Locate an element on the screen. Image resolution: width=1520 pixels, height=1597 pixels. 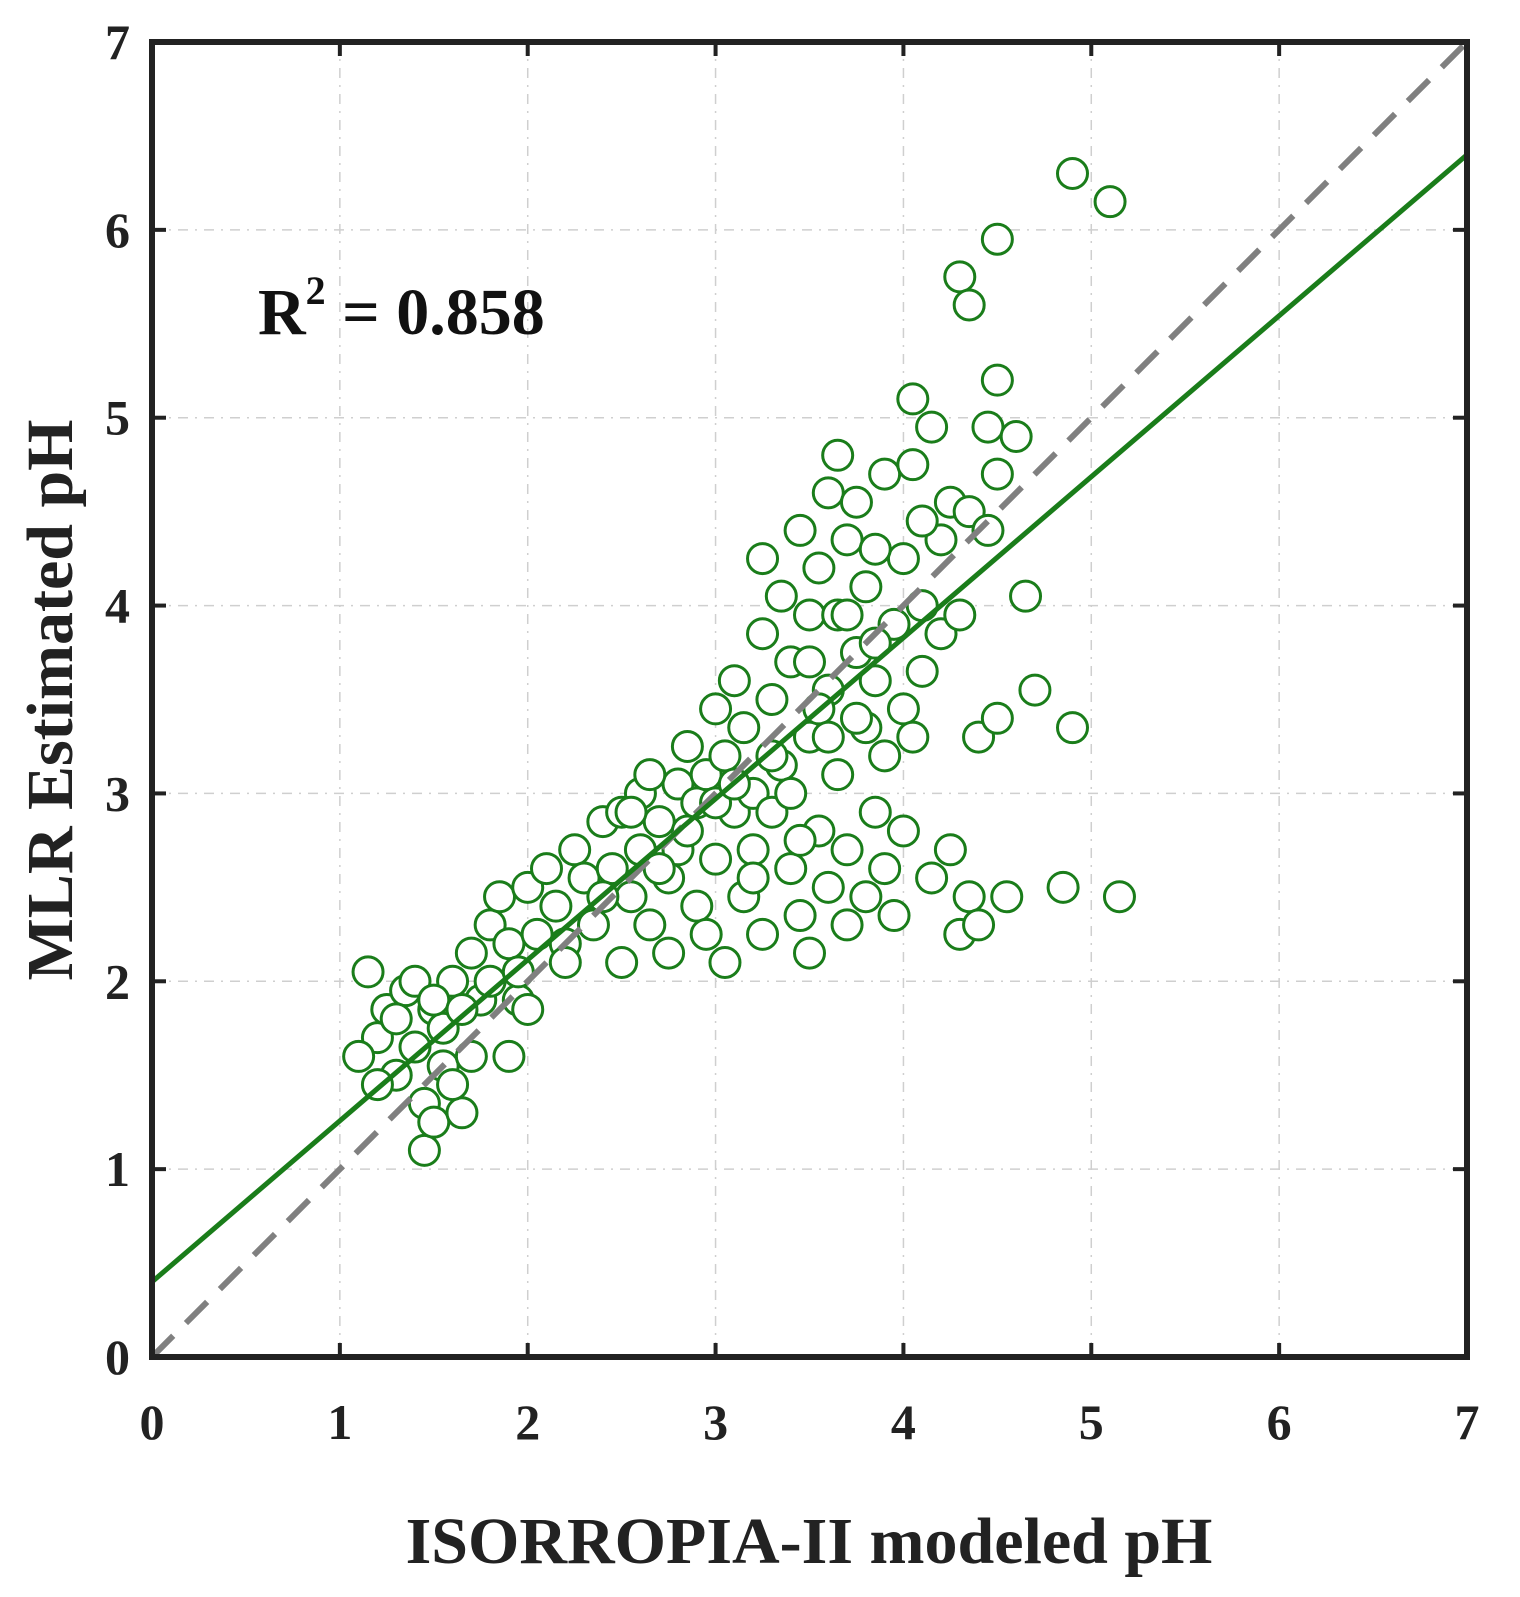
r-squared-value: = 0.858 is located at coordinates (435, 312).